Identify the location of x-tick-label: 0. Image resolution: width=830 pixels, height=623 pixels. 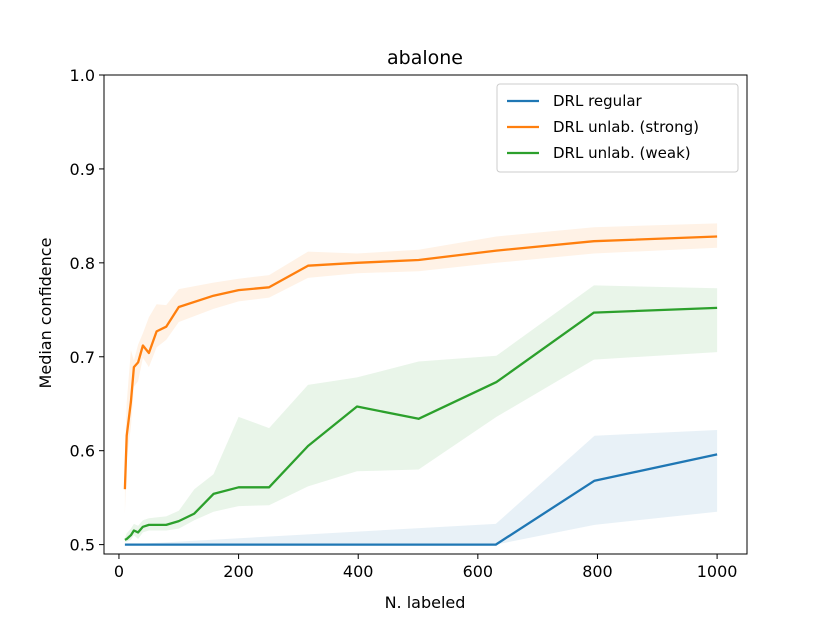
(119, 571).